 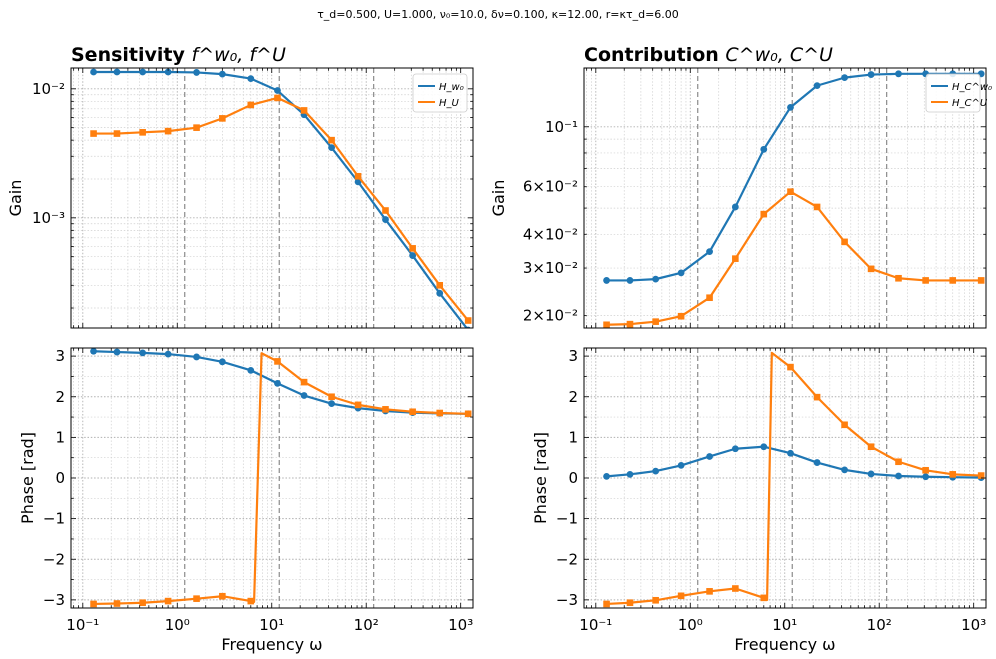 I want to click on legend: H_C^w₀ H_C^U, so click(x=958, y=93).